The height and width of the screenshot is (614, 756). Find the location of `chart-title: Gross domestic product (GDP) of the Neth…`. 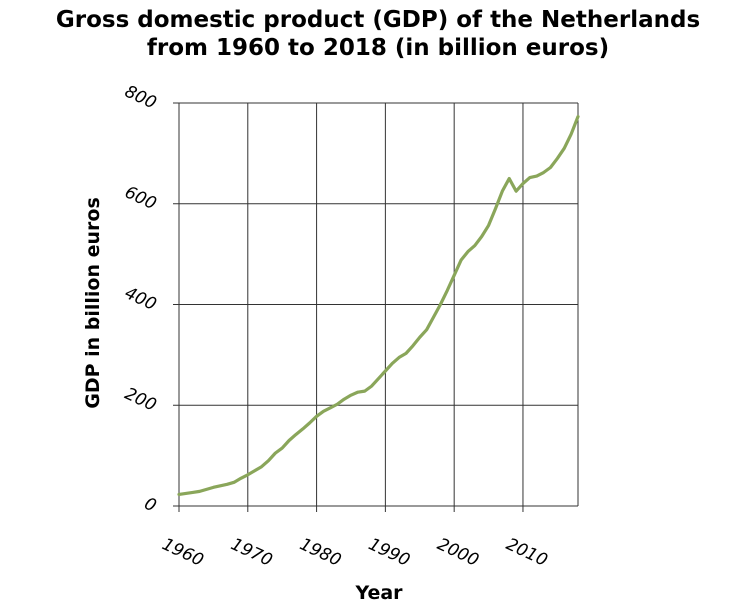

chart-title: Gross domestic product (GDP) of the Neth… is located at coordinates (378, 34).